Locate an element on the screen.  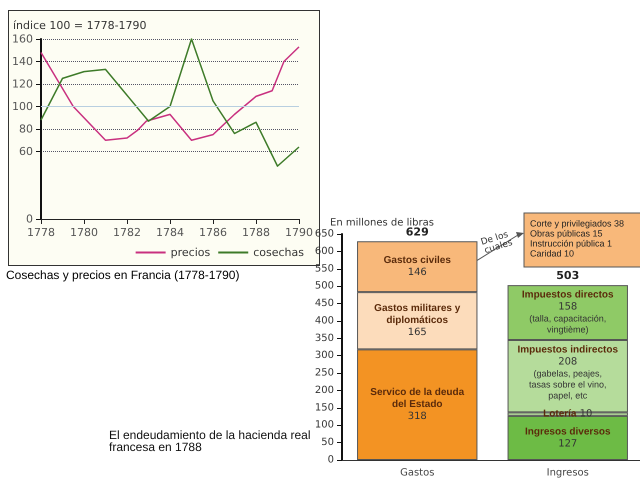
y-axis-title: índice 100 = 1778-1790 is located at coordinates (80, 25).